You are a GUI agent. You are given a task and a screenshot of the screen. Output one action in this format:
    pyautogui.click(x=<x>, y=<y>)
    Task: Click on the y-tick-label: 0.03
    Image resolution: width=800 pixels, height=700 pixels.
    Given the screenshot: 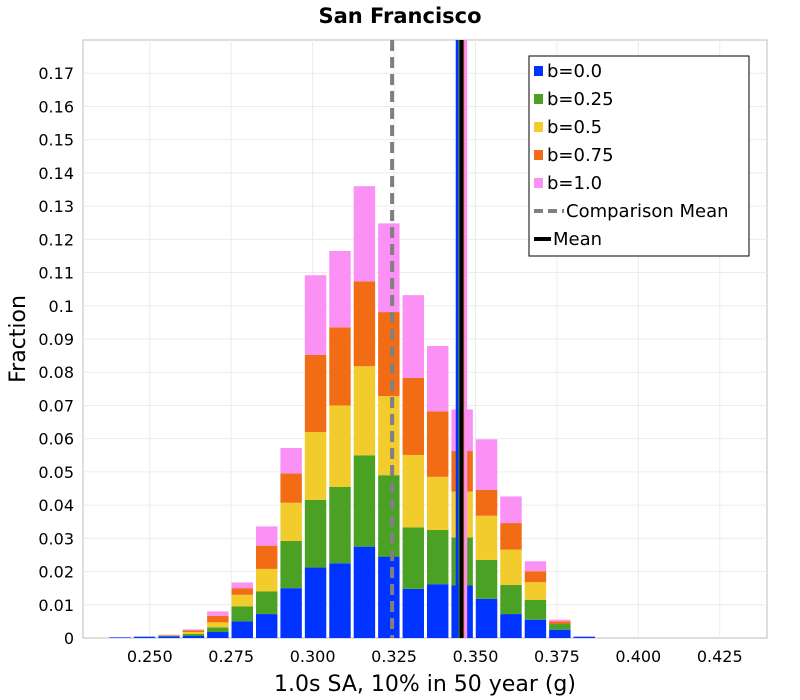 What is the action you would take?
    pyautogui.click(x=56, y=538)
    